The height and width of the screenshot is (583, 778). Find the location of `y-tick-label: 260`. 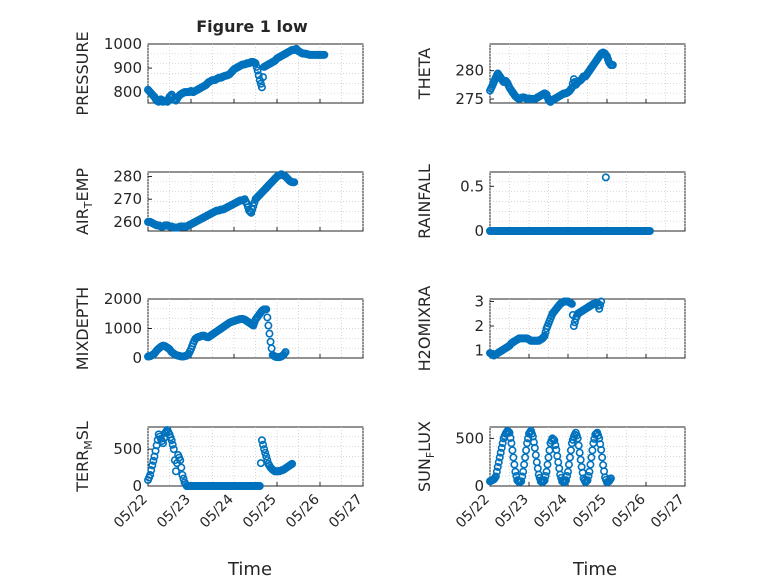

y-tick-label: 260 is located at coordinates (127, 222).